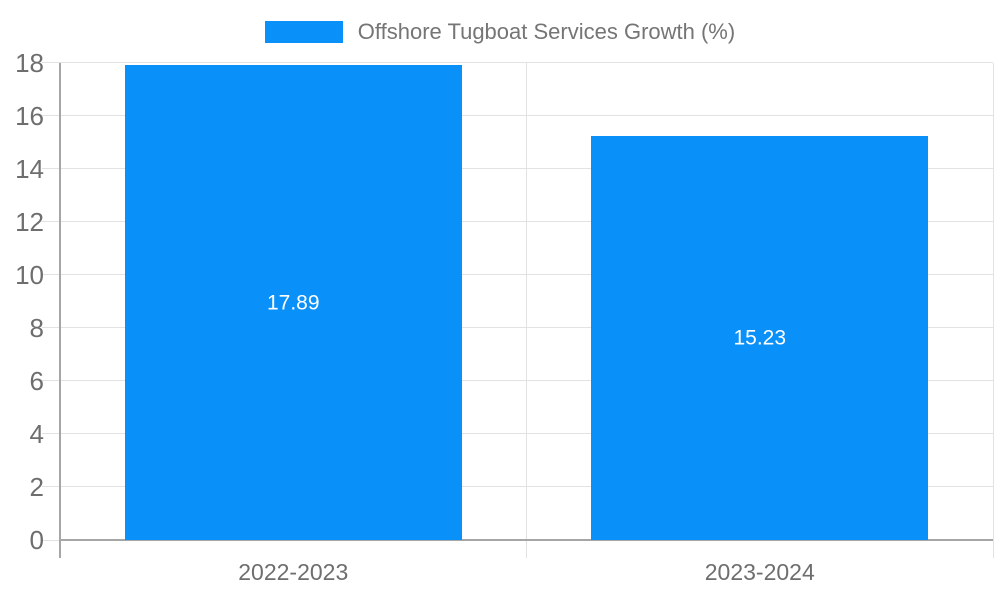 This screenshot has width=1000, height=600. I want to click on y-tick-label: 18, so click(29, 62).